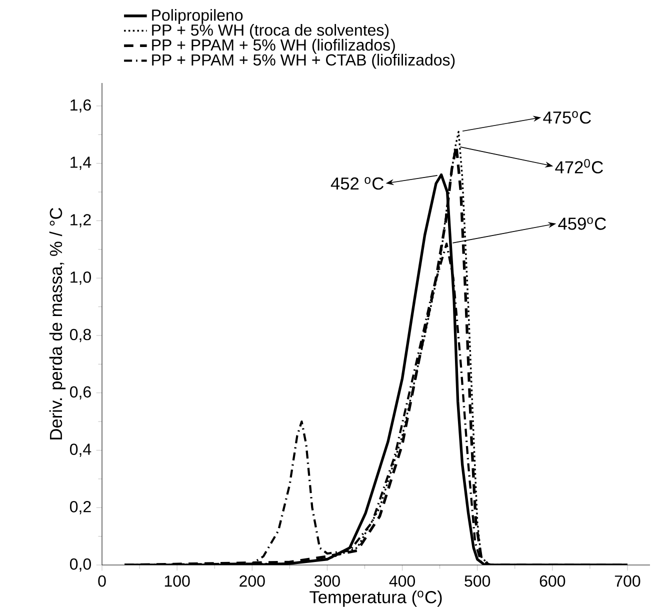 This screenshot has width=652, height=607. Describe the element at coordinates (80, 106) in the screenshot. I see `y-tick-label: 1,6` at that location.